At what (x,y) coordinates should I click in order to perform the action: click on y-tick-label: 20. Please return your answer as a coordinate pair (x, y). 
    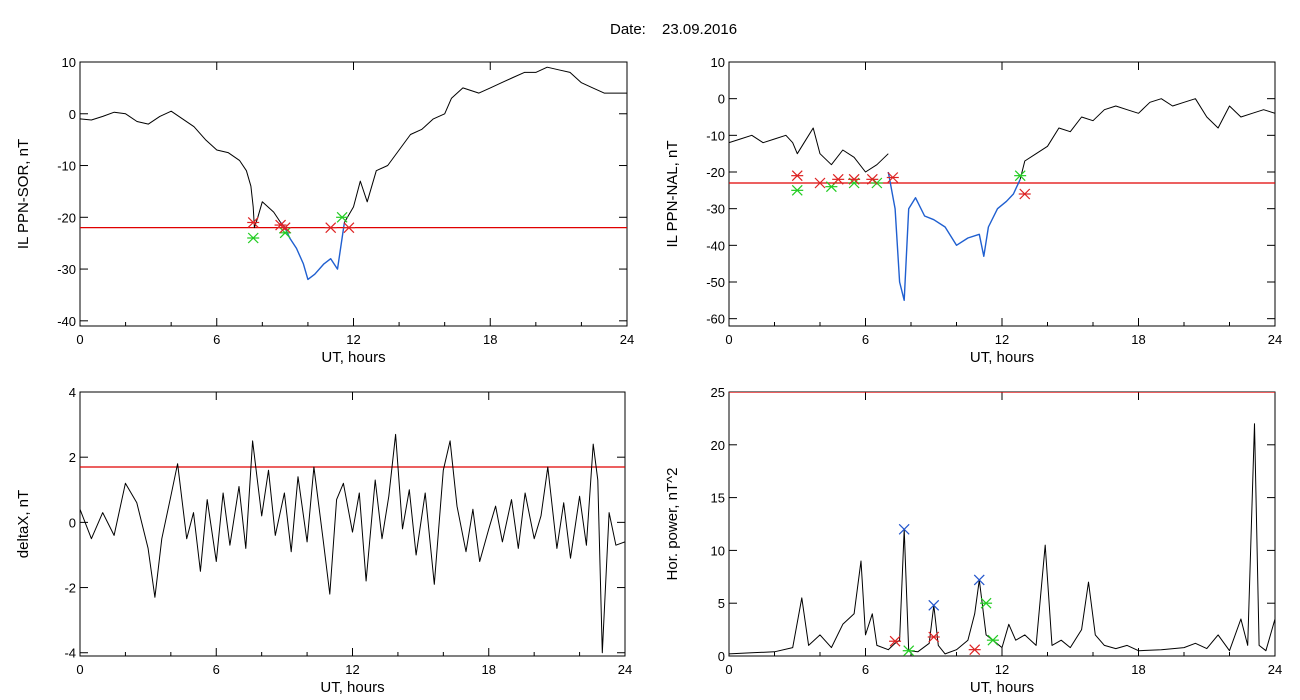
    Looking at the image, I should click on (718, 445).